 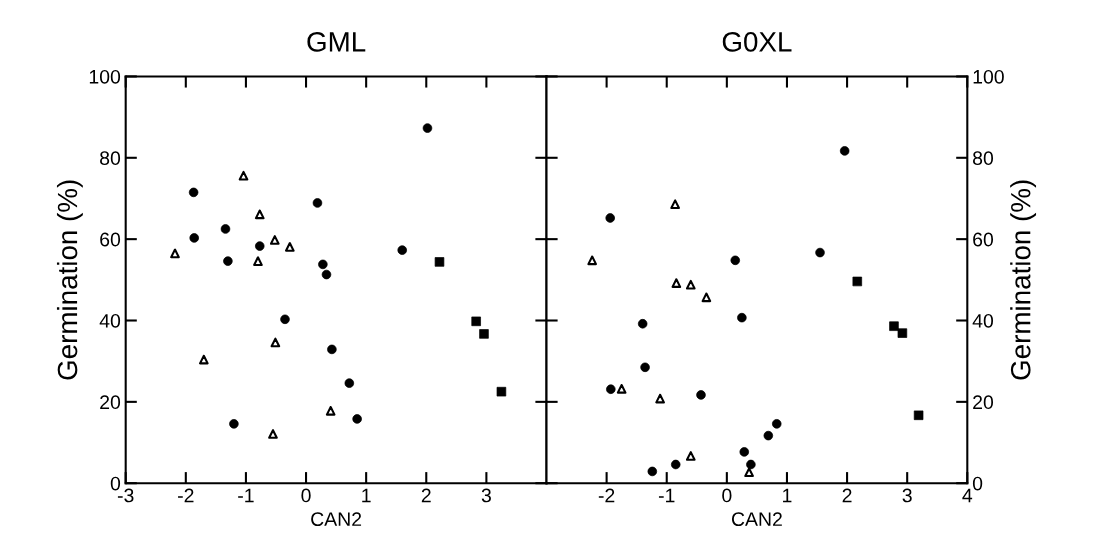 I want to click on chart-title: GML, so click(x=336, y=42).